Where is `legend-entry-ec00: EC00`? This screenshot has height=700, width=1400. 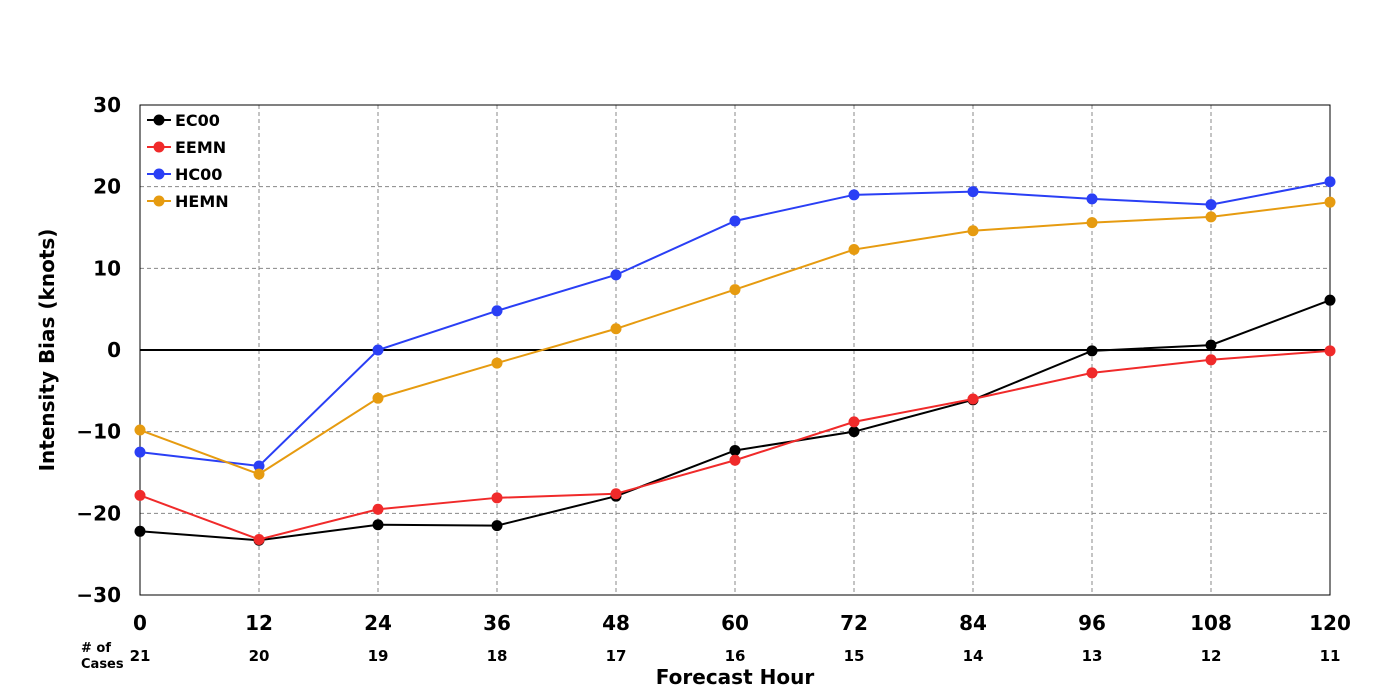
legend-entry-ec00: EC00 is located at coordinates (183, 120).